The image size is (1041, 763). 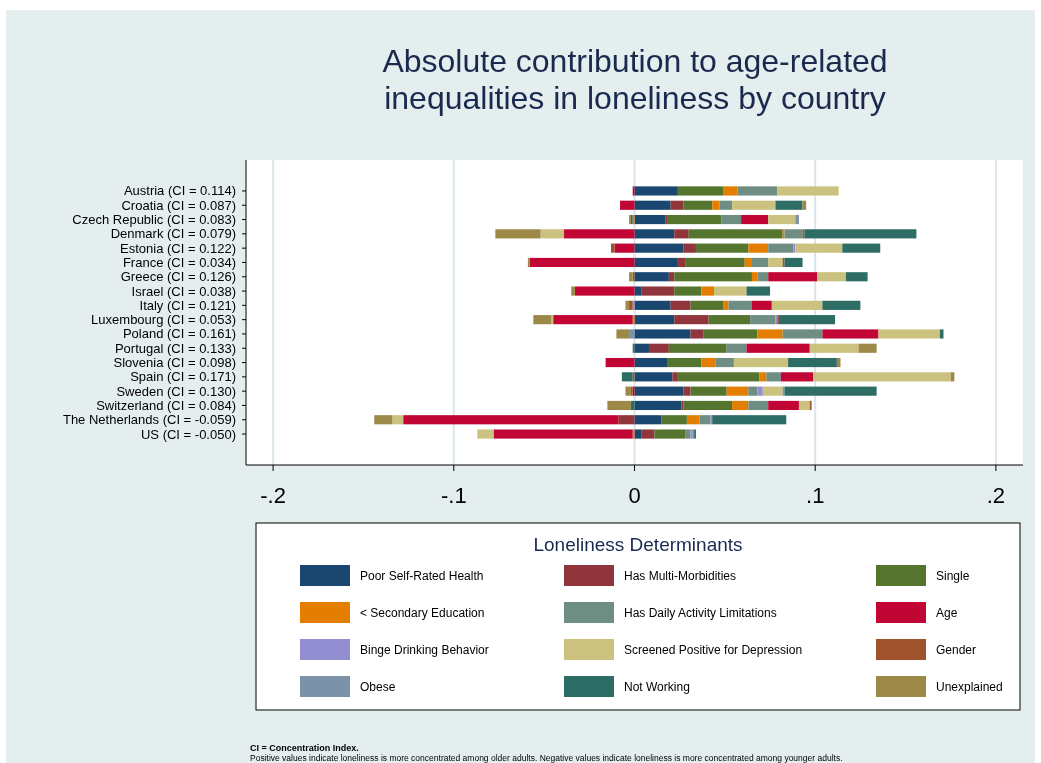 I want to click on x-tick-label: -.2, so click(x=273, y=495).